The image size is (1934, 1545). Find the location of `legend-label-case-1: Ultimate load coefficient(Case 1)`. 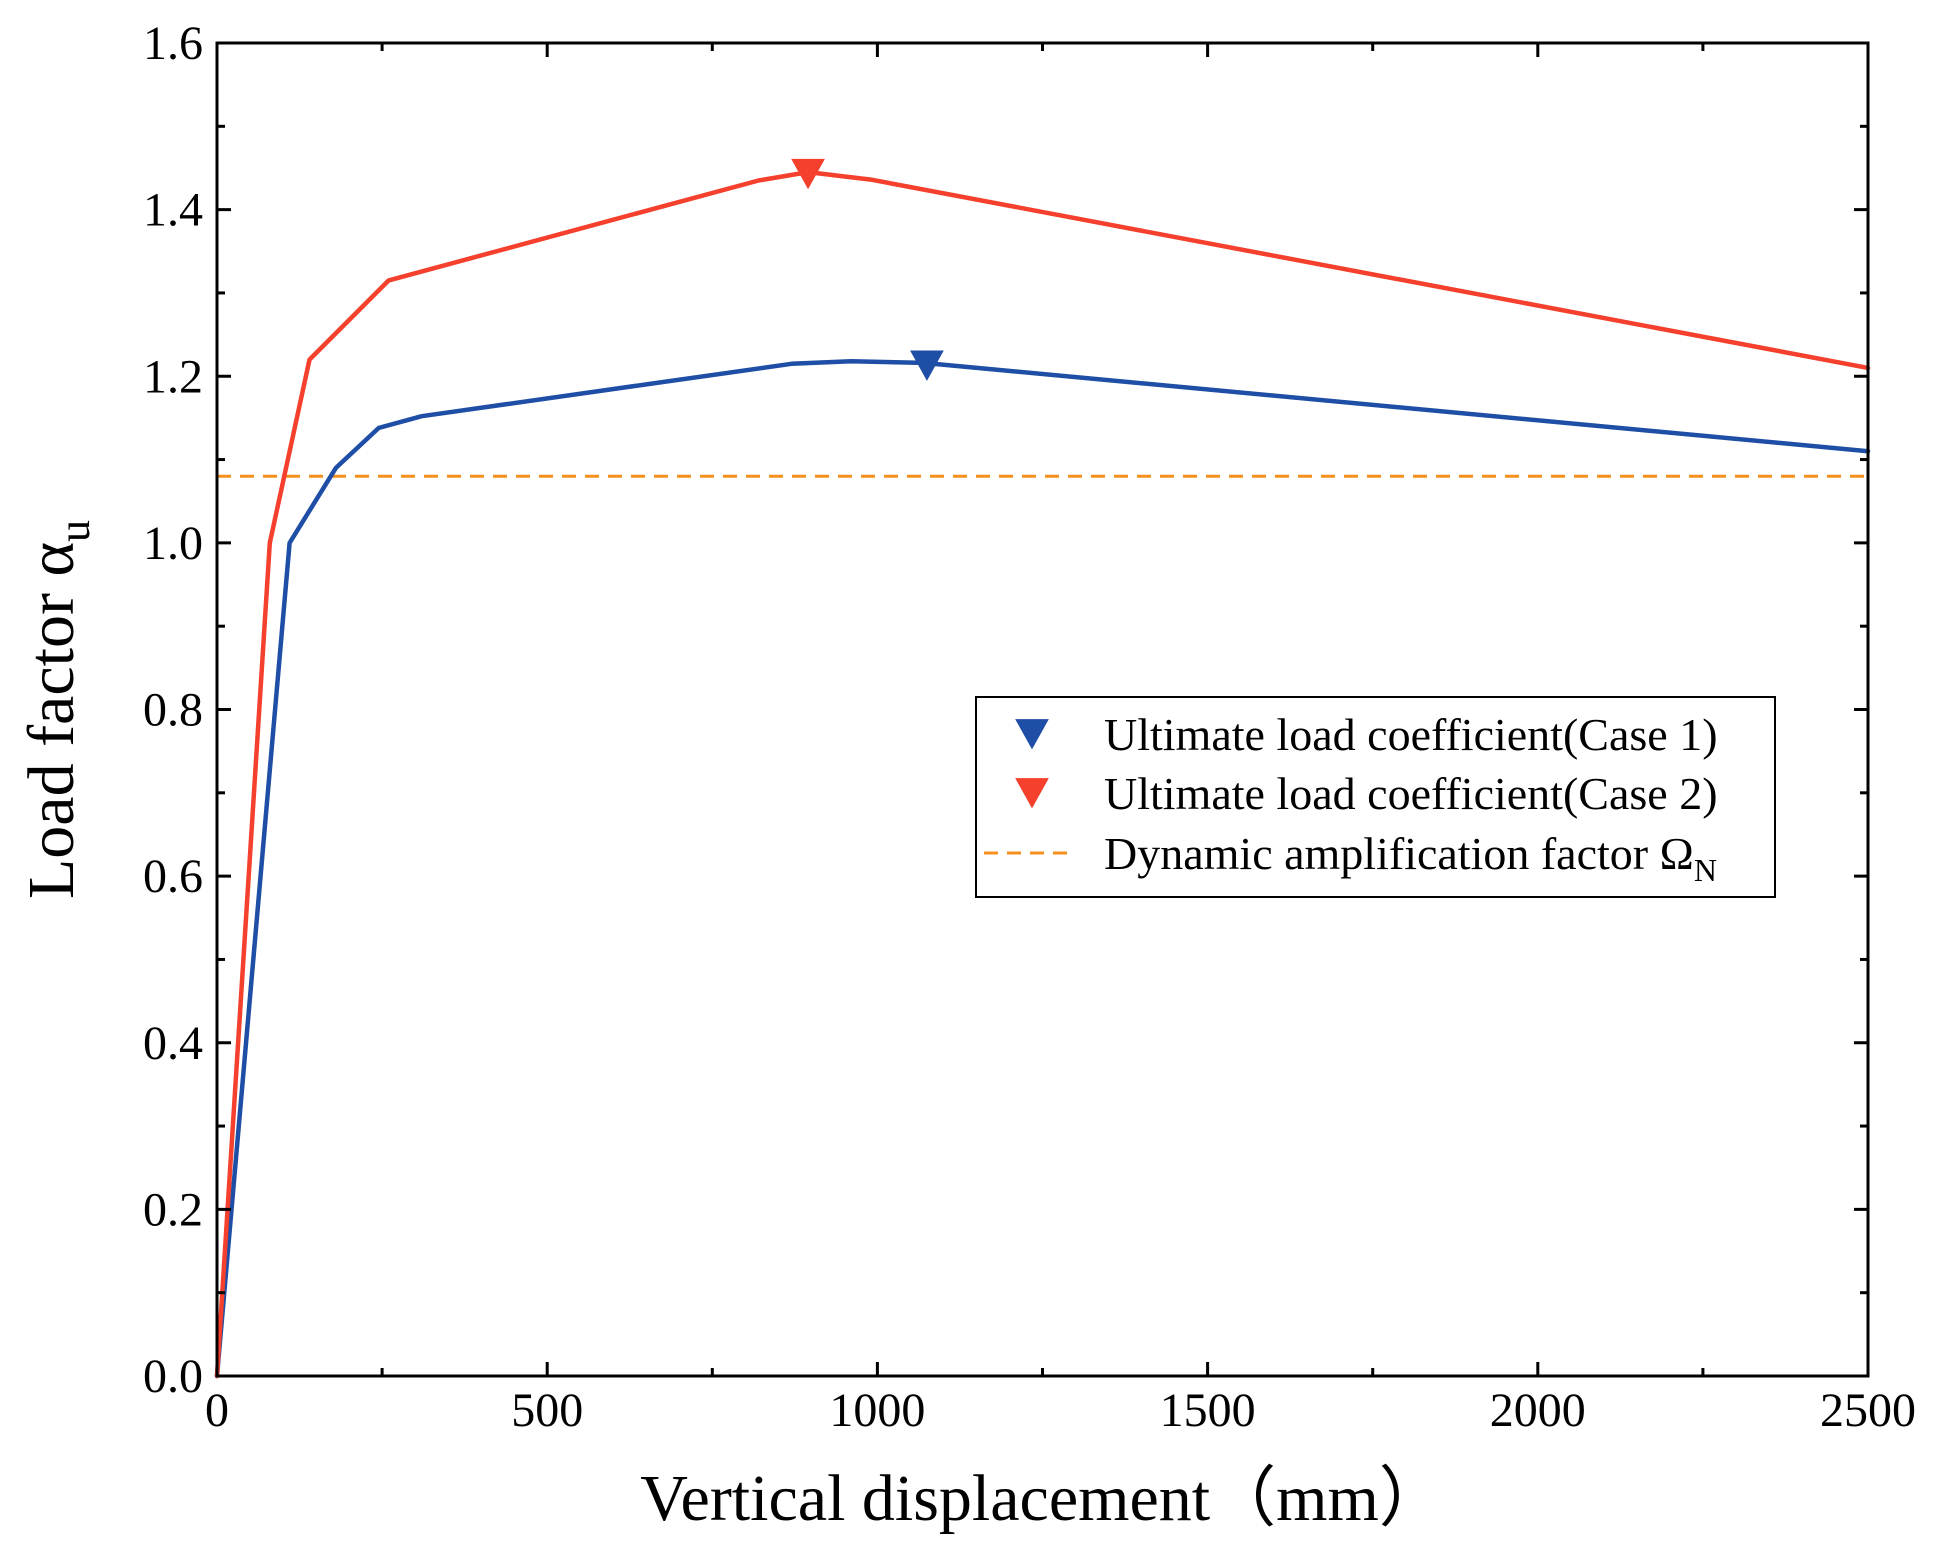

legend-label-case-1: Ultimate load coefficient(Case 1) is located at coordinates (1411, 734).